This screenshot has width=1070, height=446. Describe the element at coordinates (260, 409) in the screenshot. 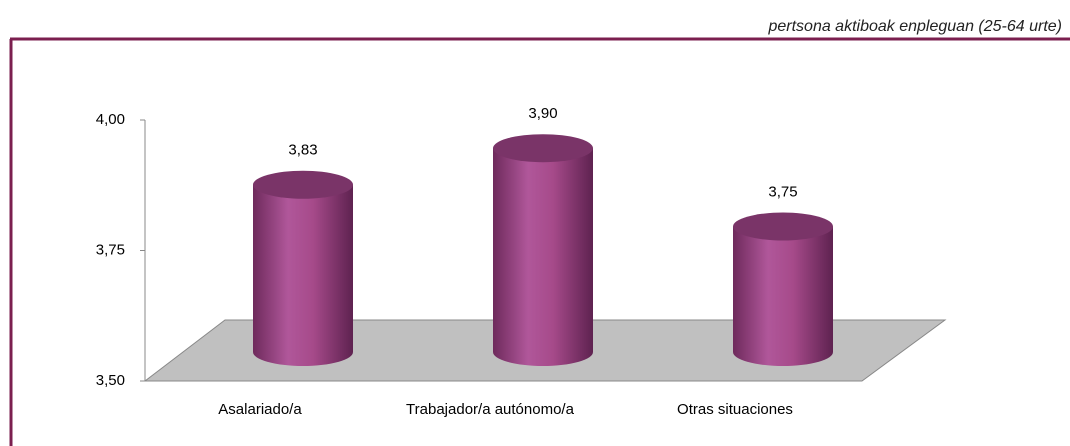

I see `x-tick-label: Asalariado/a` at that location.